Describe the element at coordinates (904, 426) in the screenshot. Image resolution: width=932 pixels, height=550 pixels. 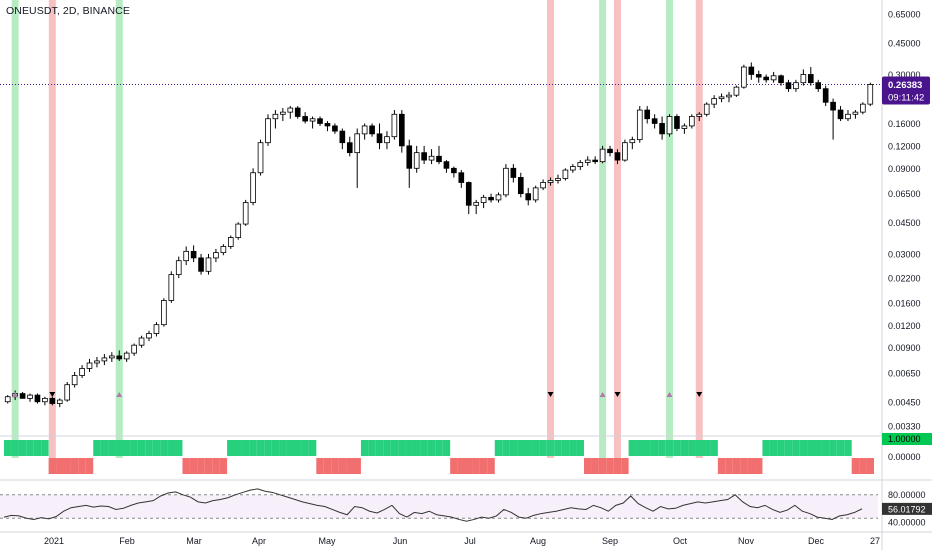
I see `price-tick: 0.00330` at that location.